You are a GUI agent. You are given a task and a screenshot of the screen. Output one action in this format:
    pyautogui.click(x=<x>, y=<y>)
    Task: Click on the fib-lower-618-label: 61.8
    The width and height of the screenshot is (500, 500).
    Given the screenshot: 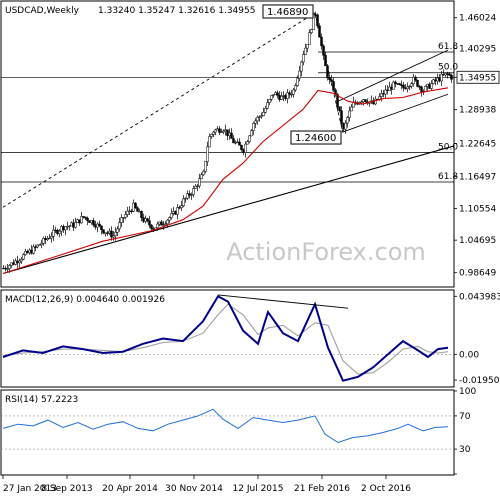 What is the action you would take?
    pyautogui.click(x=448, y=177)
    